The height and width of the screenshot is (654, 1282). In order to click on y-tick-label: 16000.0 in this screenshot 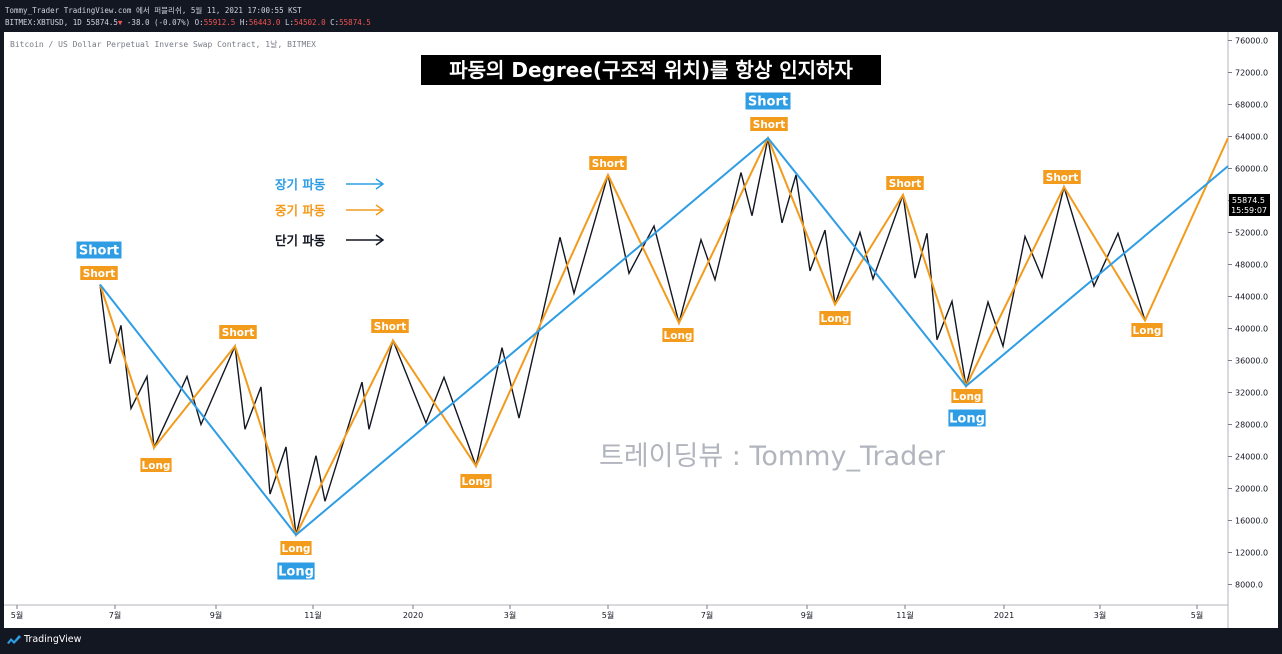, I will do `click(1251, 521)`.